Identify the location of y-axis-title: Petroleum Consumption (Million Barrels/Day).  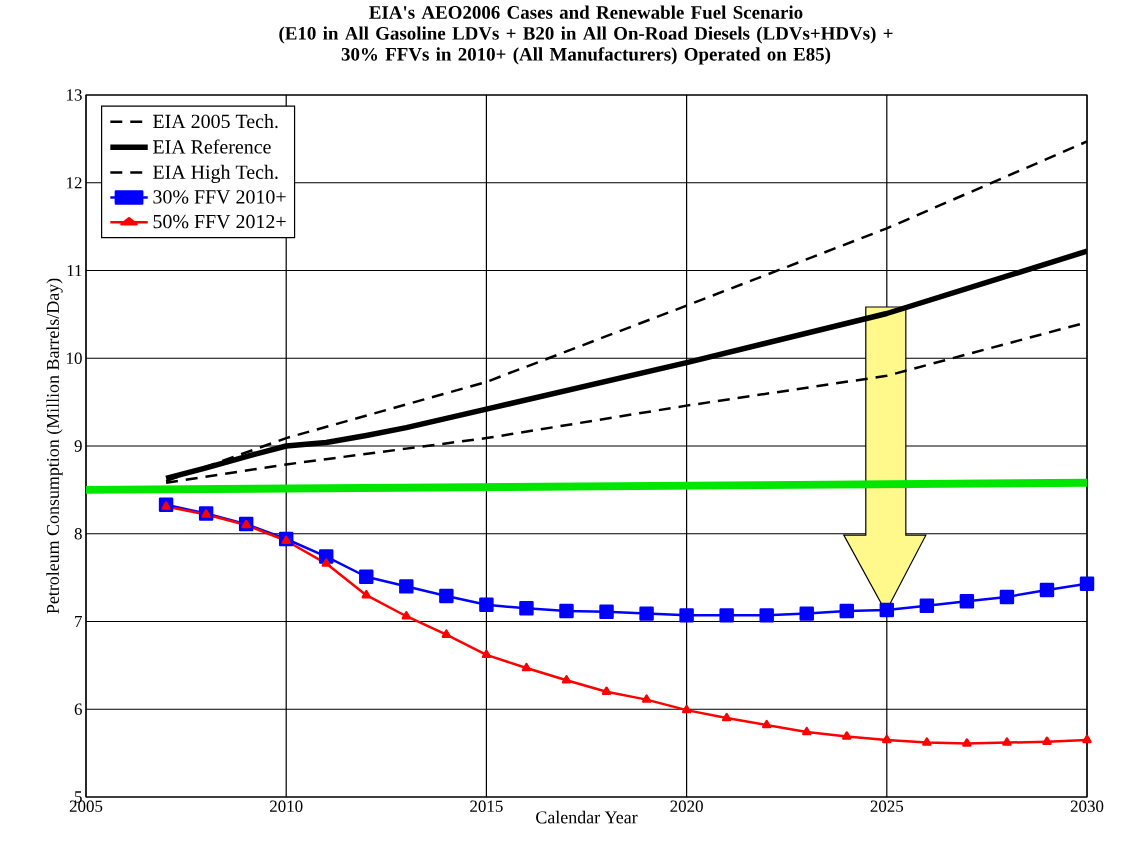
(54, 446).